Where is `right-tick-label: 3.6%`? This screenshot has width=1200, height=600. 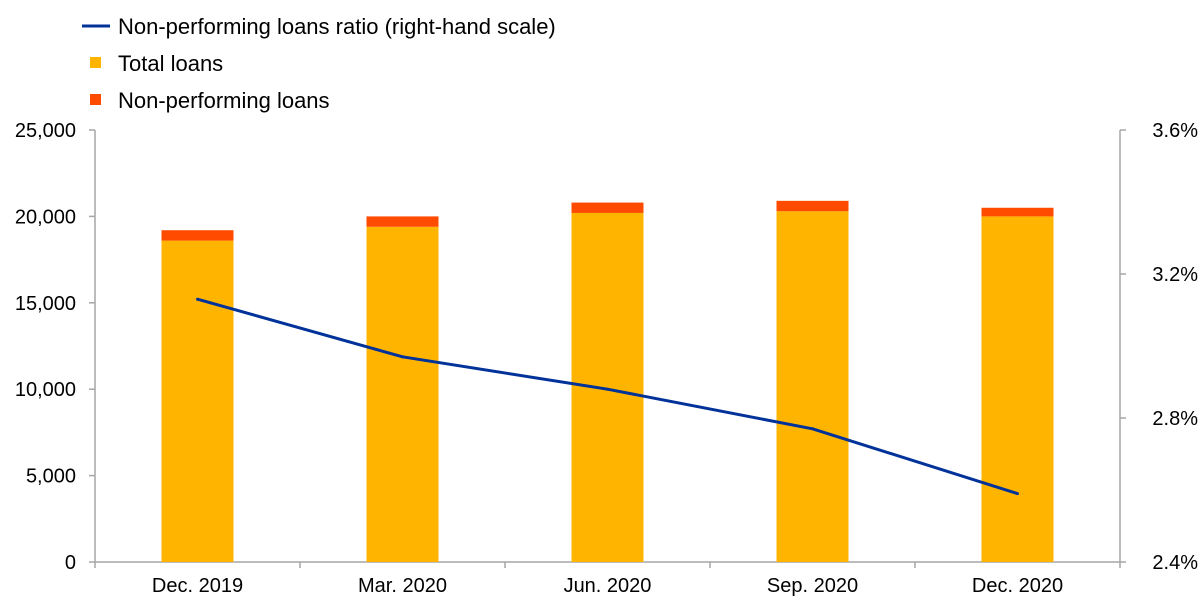
right-tick-label: 3.6% is located at coordinates (1175, 131).